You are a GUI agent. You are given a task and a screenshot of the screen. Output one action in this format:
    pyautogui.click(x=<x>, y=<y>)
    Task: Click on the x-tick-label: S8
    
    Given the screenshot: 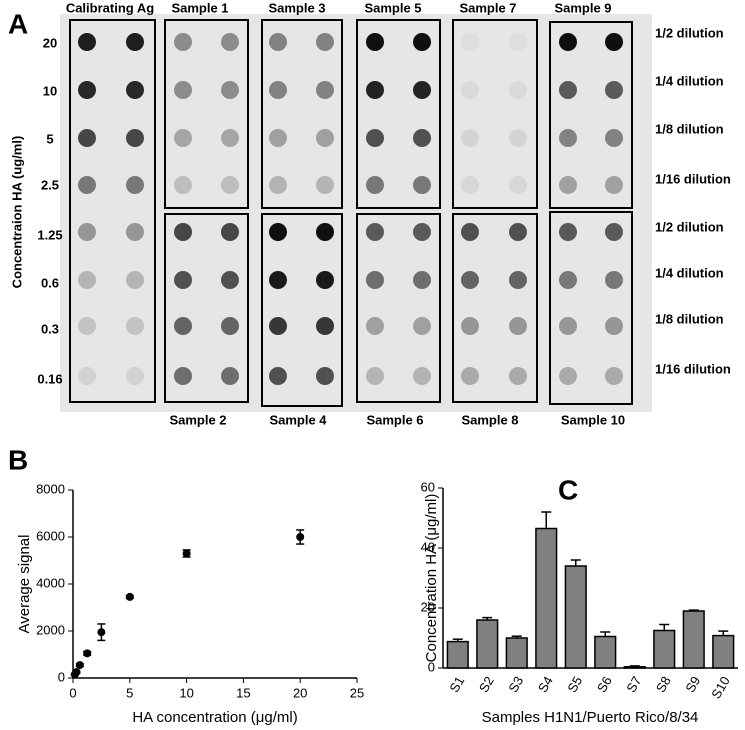 What is the action you would take?
    pyautogui.click(x=663, y=684)
    